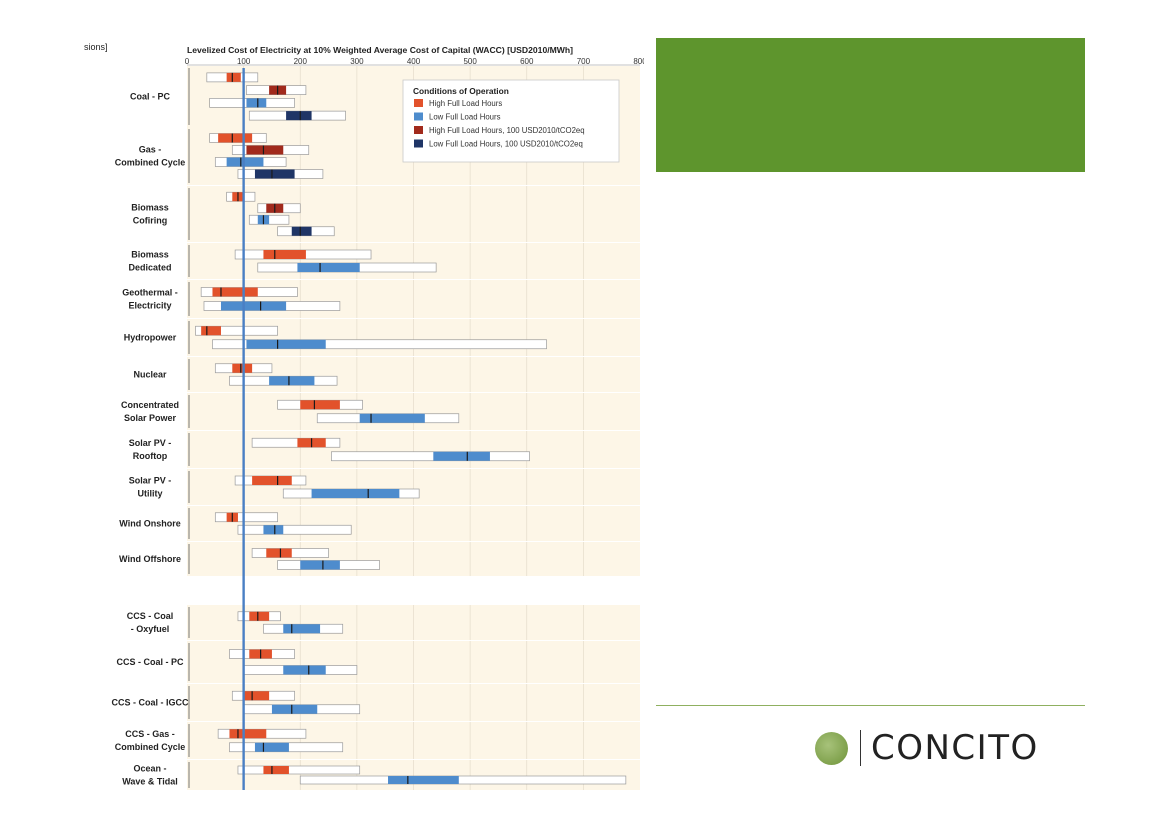  I want to click on concito-logo: CONCITO, so click(927, 748).